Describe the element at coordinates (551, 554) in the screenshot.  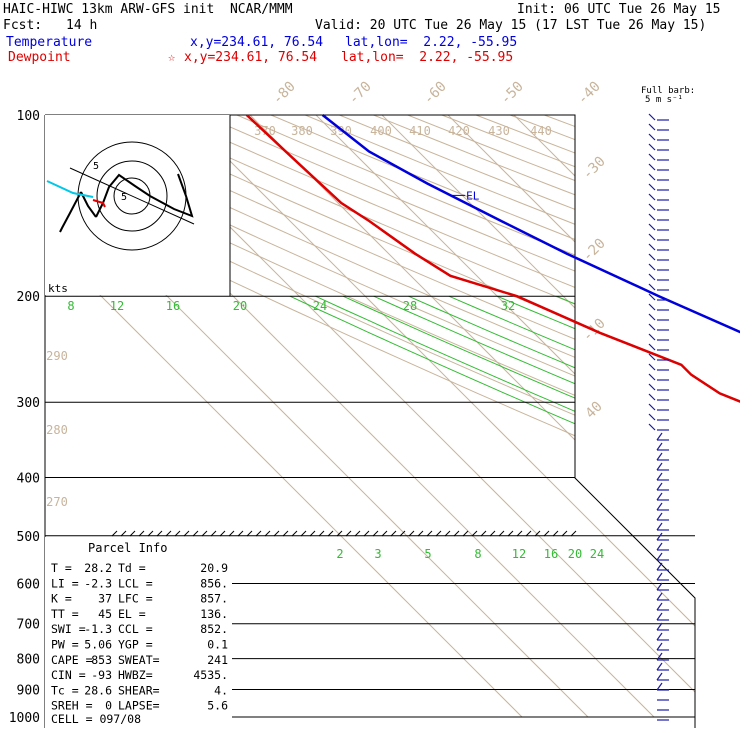
I see `mixing-ratio-label: 16` at that location.